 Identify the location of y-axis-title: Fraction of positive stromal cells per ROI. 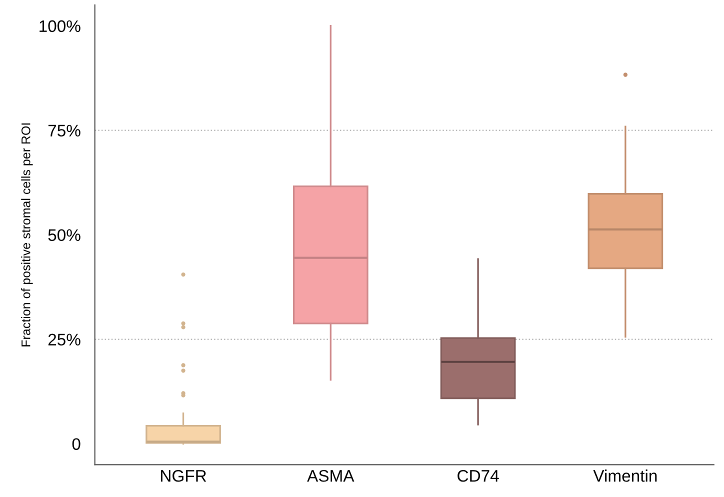
(27, 234).